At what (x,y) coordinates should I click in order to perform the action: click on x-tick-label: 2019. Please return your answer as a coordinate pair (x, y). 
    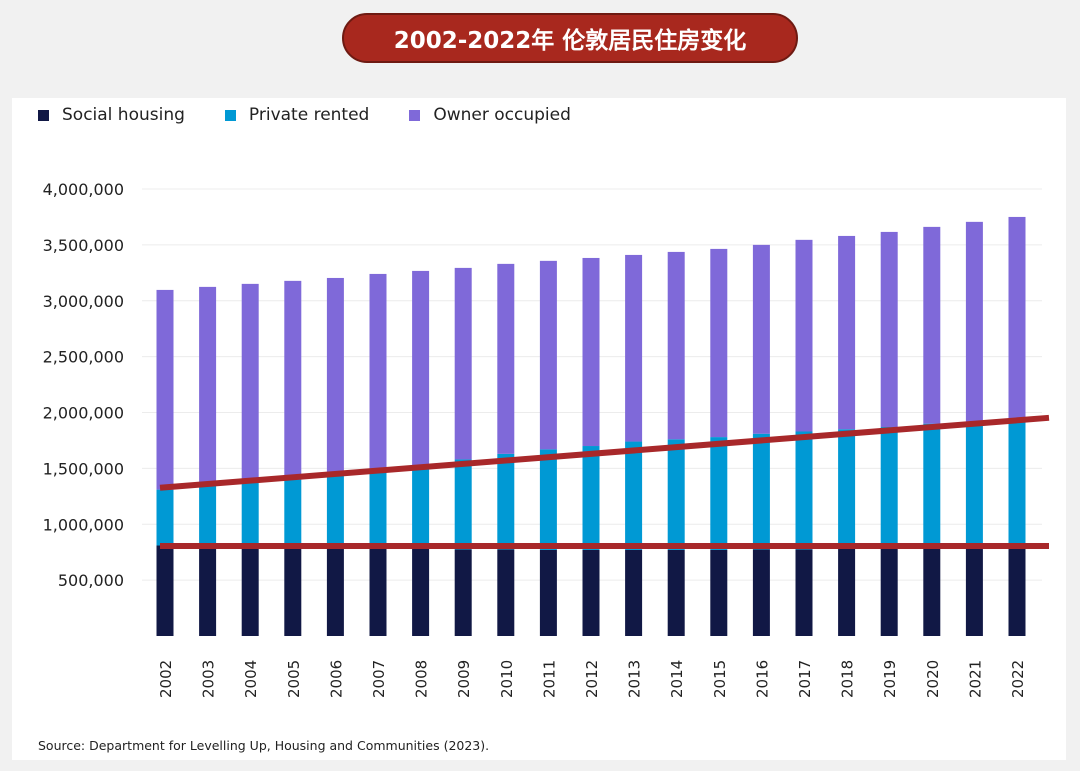
    Looking at the image, I should click on (890, 679).